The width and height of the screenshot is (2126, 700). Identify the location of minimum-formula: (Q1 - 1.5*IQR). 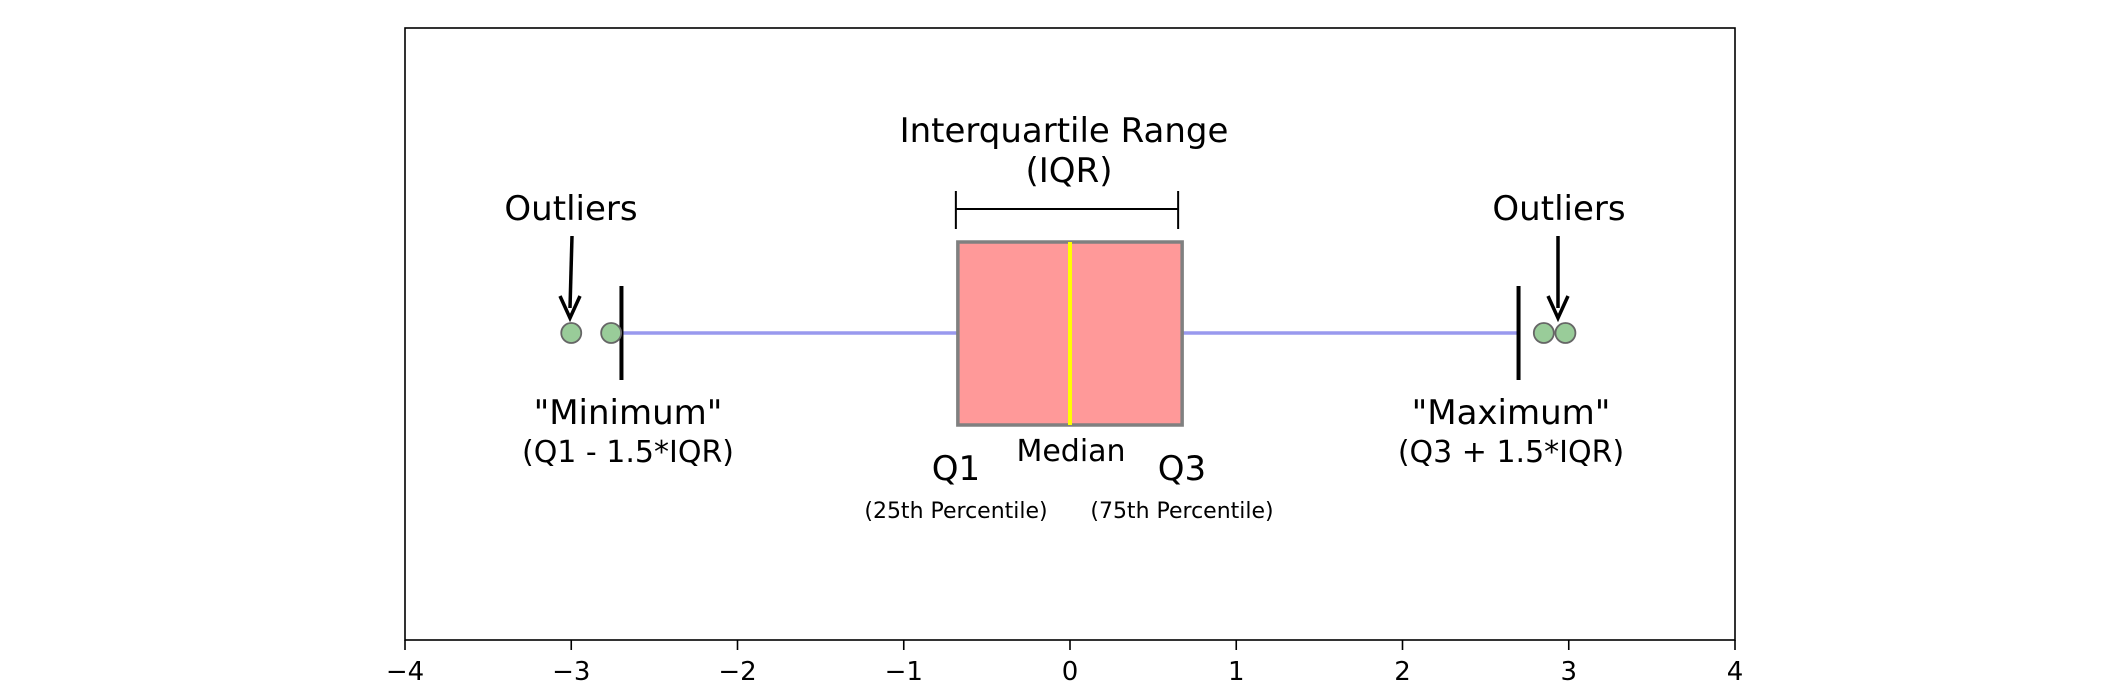
(628, 452).